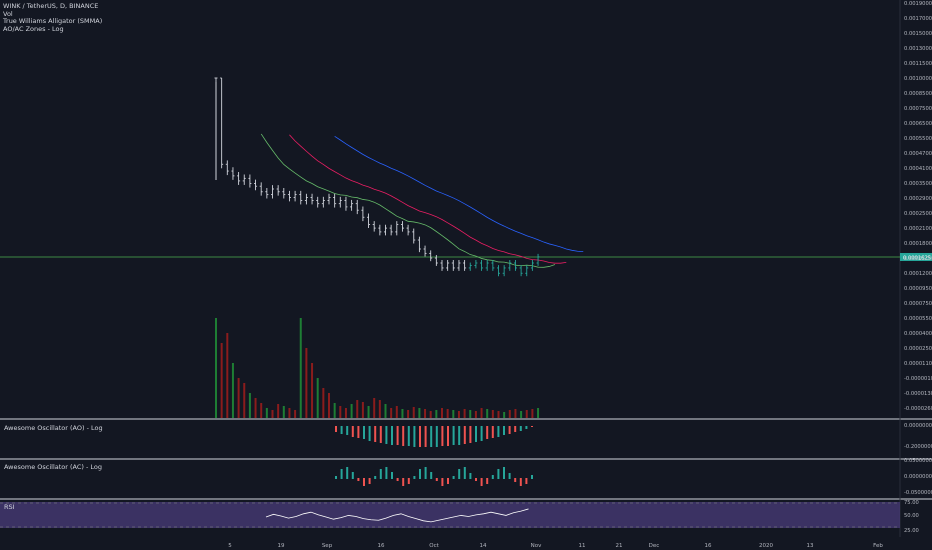 This screenshot has width=932, height=550. I want to click on price-tick-label: 0.0003500, so click(918, 184).